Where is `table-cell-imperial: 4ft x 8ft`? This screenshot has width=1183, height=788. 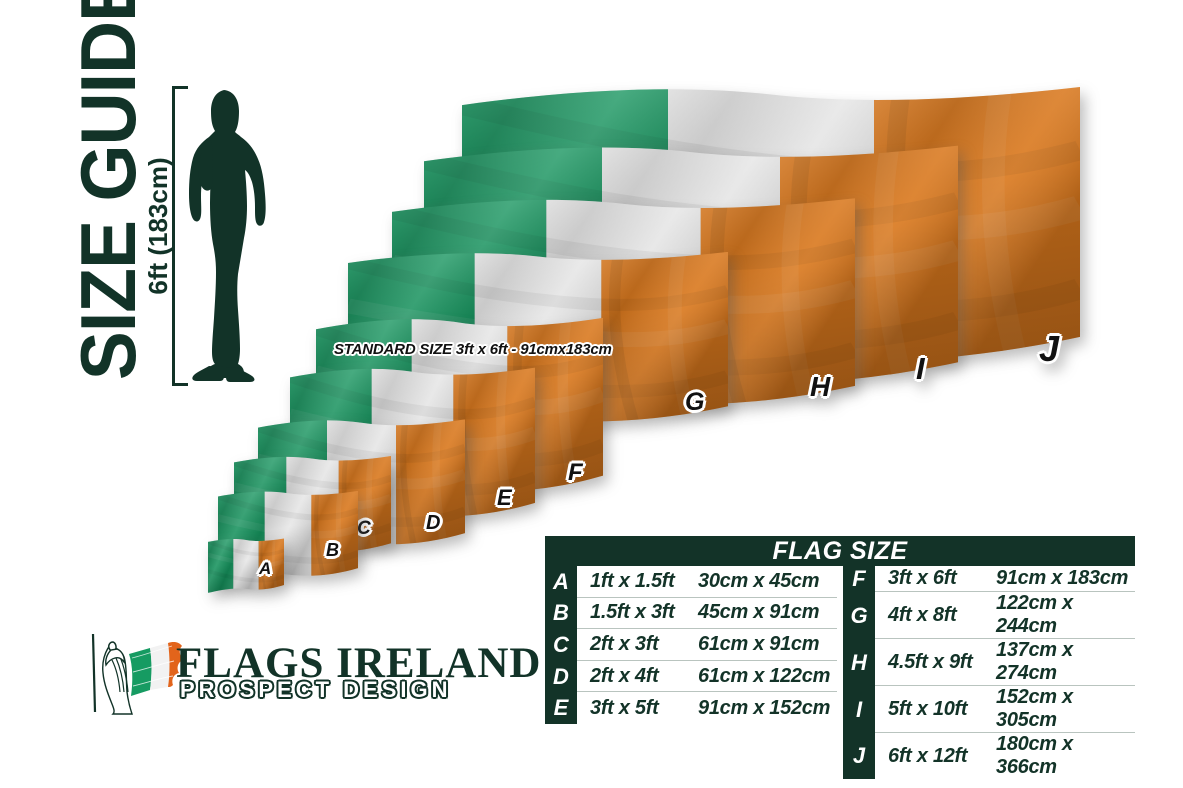 table-cell-imperial: 4ft x 8ft is located at coordinates (922, 614).